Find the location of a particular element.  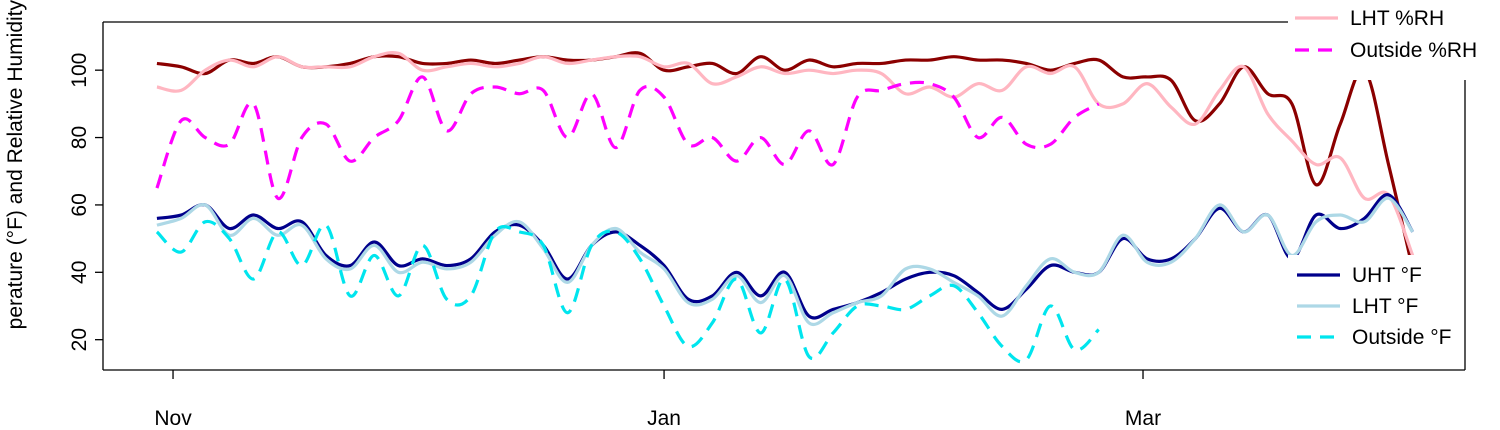

y-tick-label: 20 is located at coordinates (79, 339).